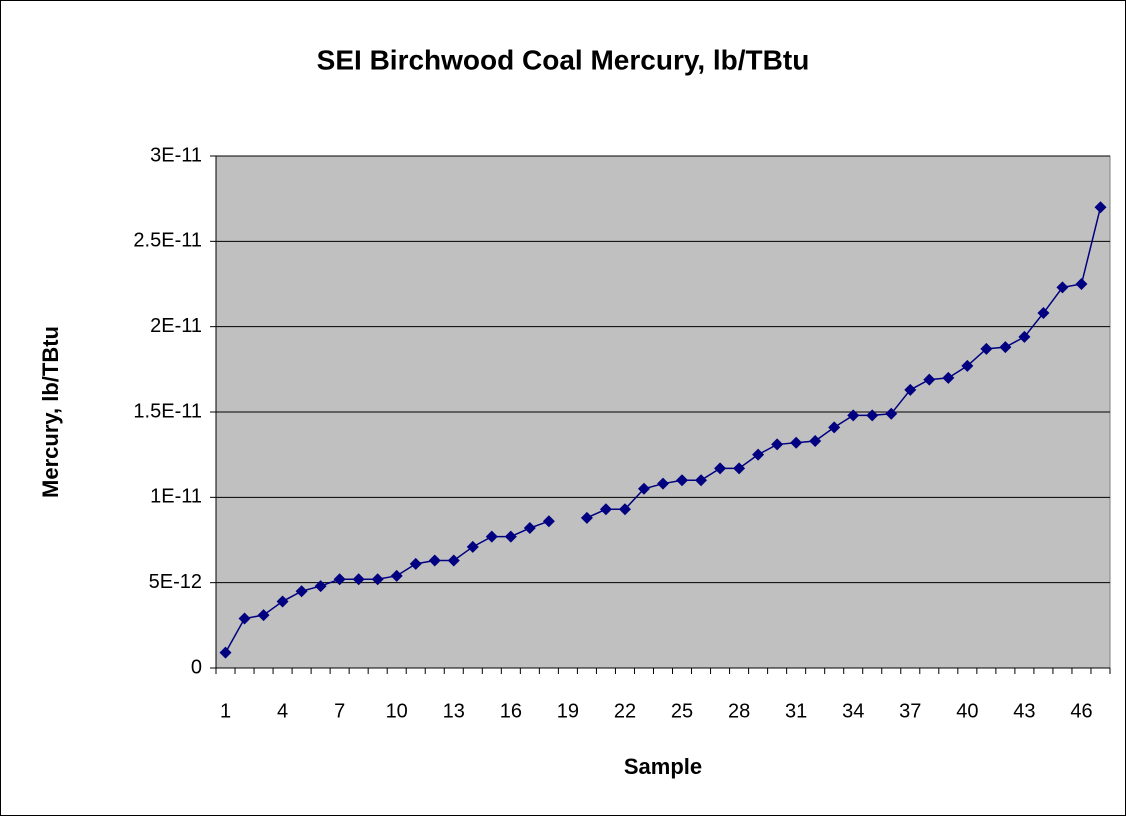 The width and height of the screenshot is (1126, 816). I want to click on y-tick-label: 3E-11, so click(176, 155).